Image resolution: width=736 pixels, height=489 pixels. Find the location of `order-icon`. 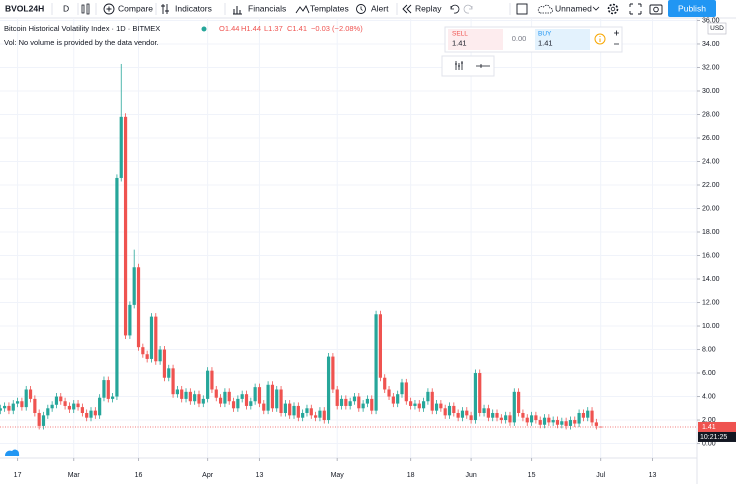

order-icon is located at coordinates (459, 65).